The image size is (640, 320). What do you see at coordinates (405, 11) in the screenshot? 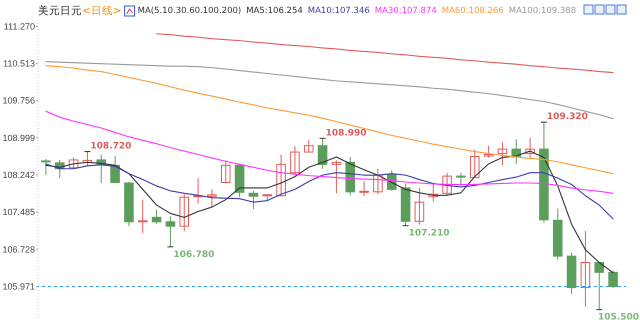
I see `text: MA30:107.874` at bounding box center [405, 11].